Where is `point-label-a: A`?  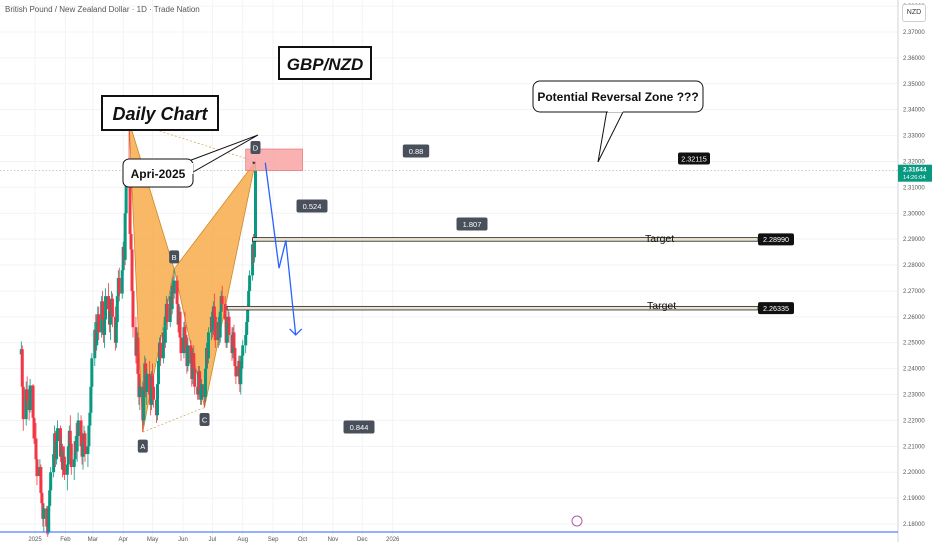 point-label-a: A is located at coordinates (142, 446).